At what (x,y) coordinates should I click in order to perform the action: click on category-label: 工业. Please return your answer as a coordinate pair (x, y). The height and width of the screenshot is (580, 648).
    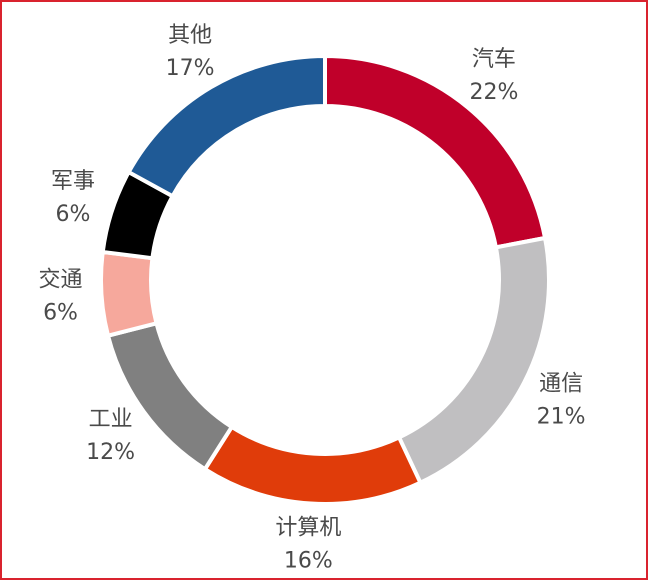
    Looking at the image, I should click on (111, 419).